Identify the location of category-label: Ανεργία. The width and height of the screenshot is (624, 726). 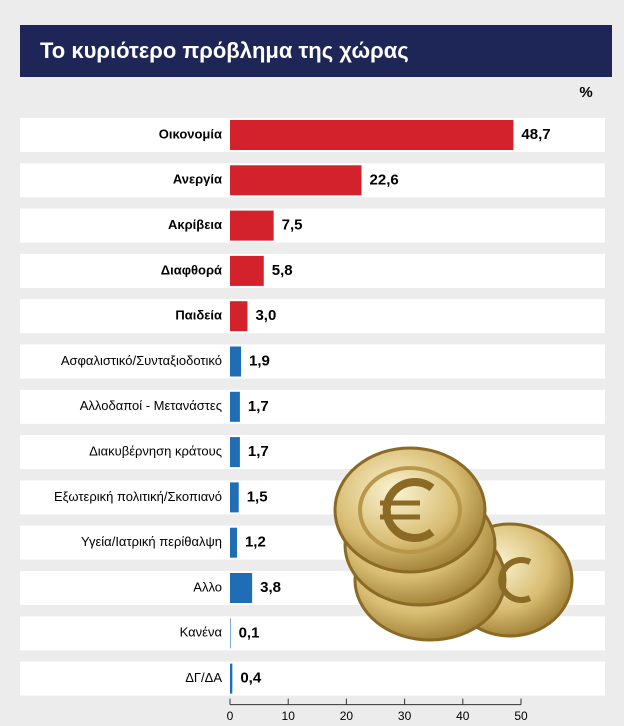
(197, 179).